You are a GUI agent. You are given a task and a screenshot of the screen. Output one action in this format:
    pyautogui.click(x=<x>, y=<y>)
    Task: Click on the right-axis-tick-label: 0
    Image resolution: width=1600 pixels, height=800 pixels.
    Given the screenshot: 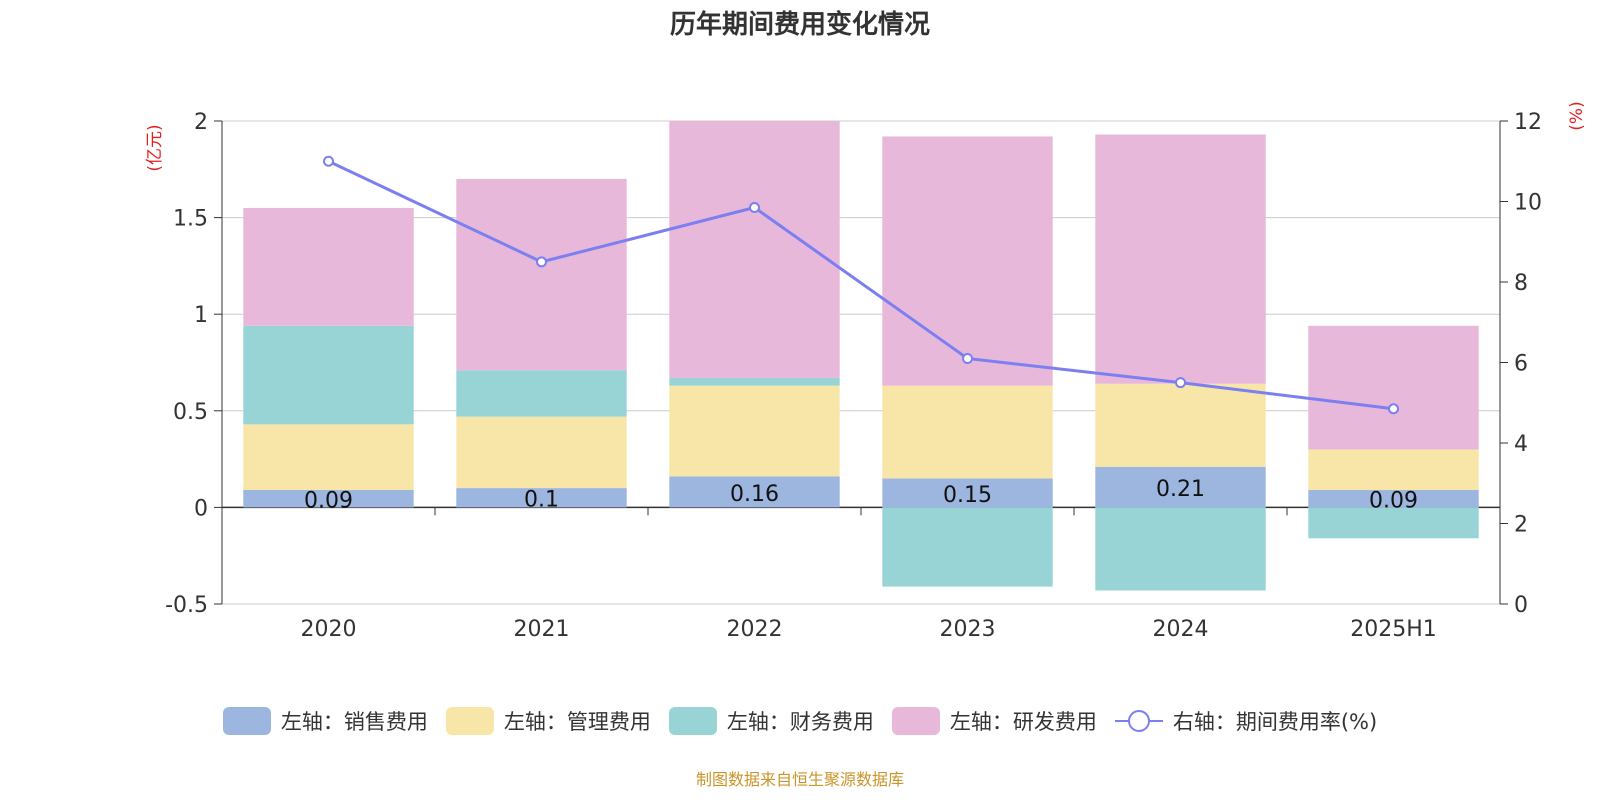 What is the action you would take?
    pyautogui.click(x=1521, y=605)
    